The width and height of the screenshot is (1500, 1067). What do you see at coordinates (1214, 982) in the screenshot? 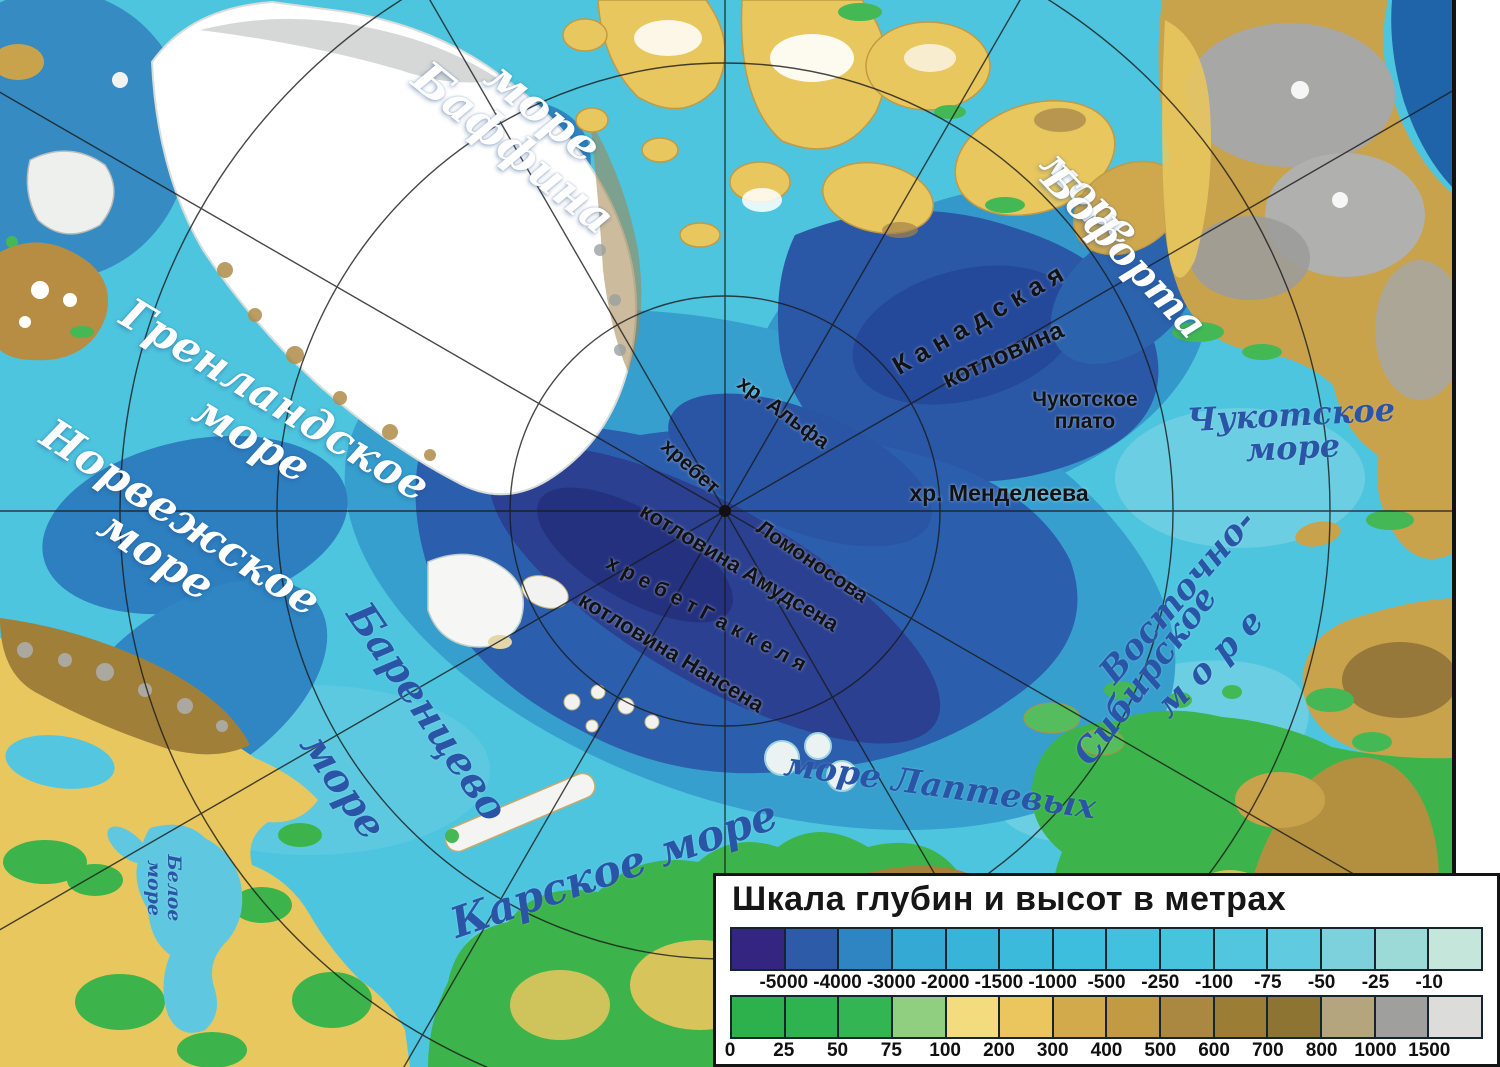
I see `depth-tick--100: -100` at bounding box center [1214, 982].